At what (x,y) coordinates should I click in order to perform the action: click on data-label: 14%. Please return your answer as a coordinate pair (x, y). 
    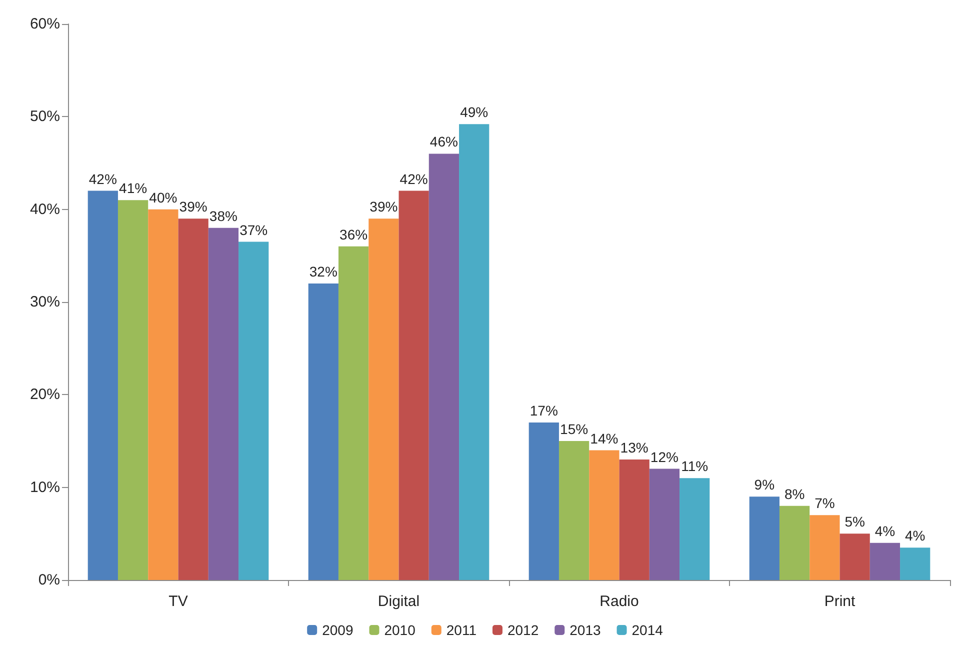
    Looking at the image, I should click on (604, 438).